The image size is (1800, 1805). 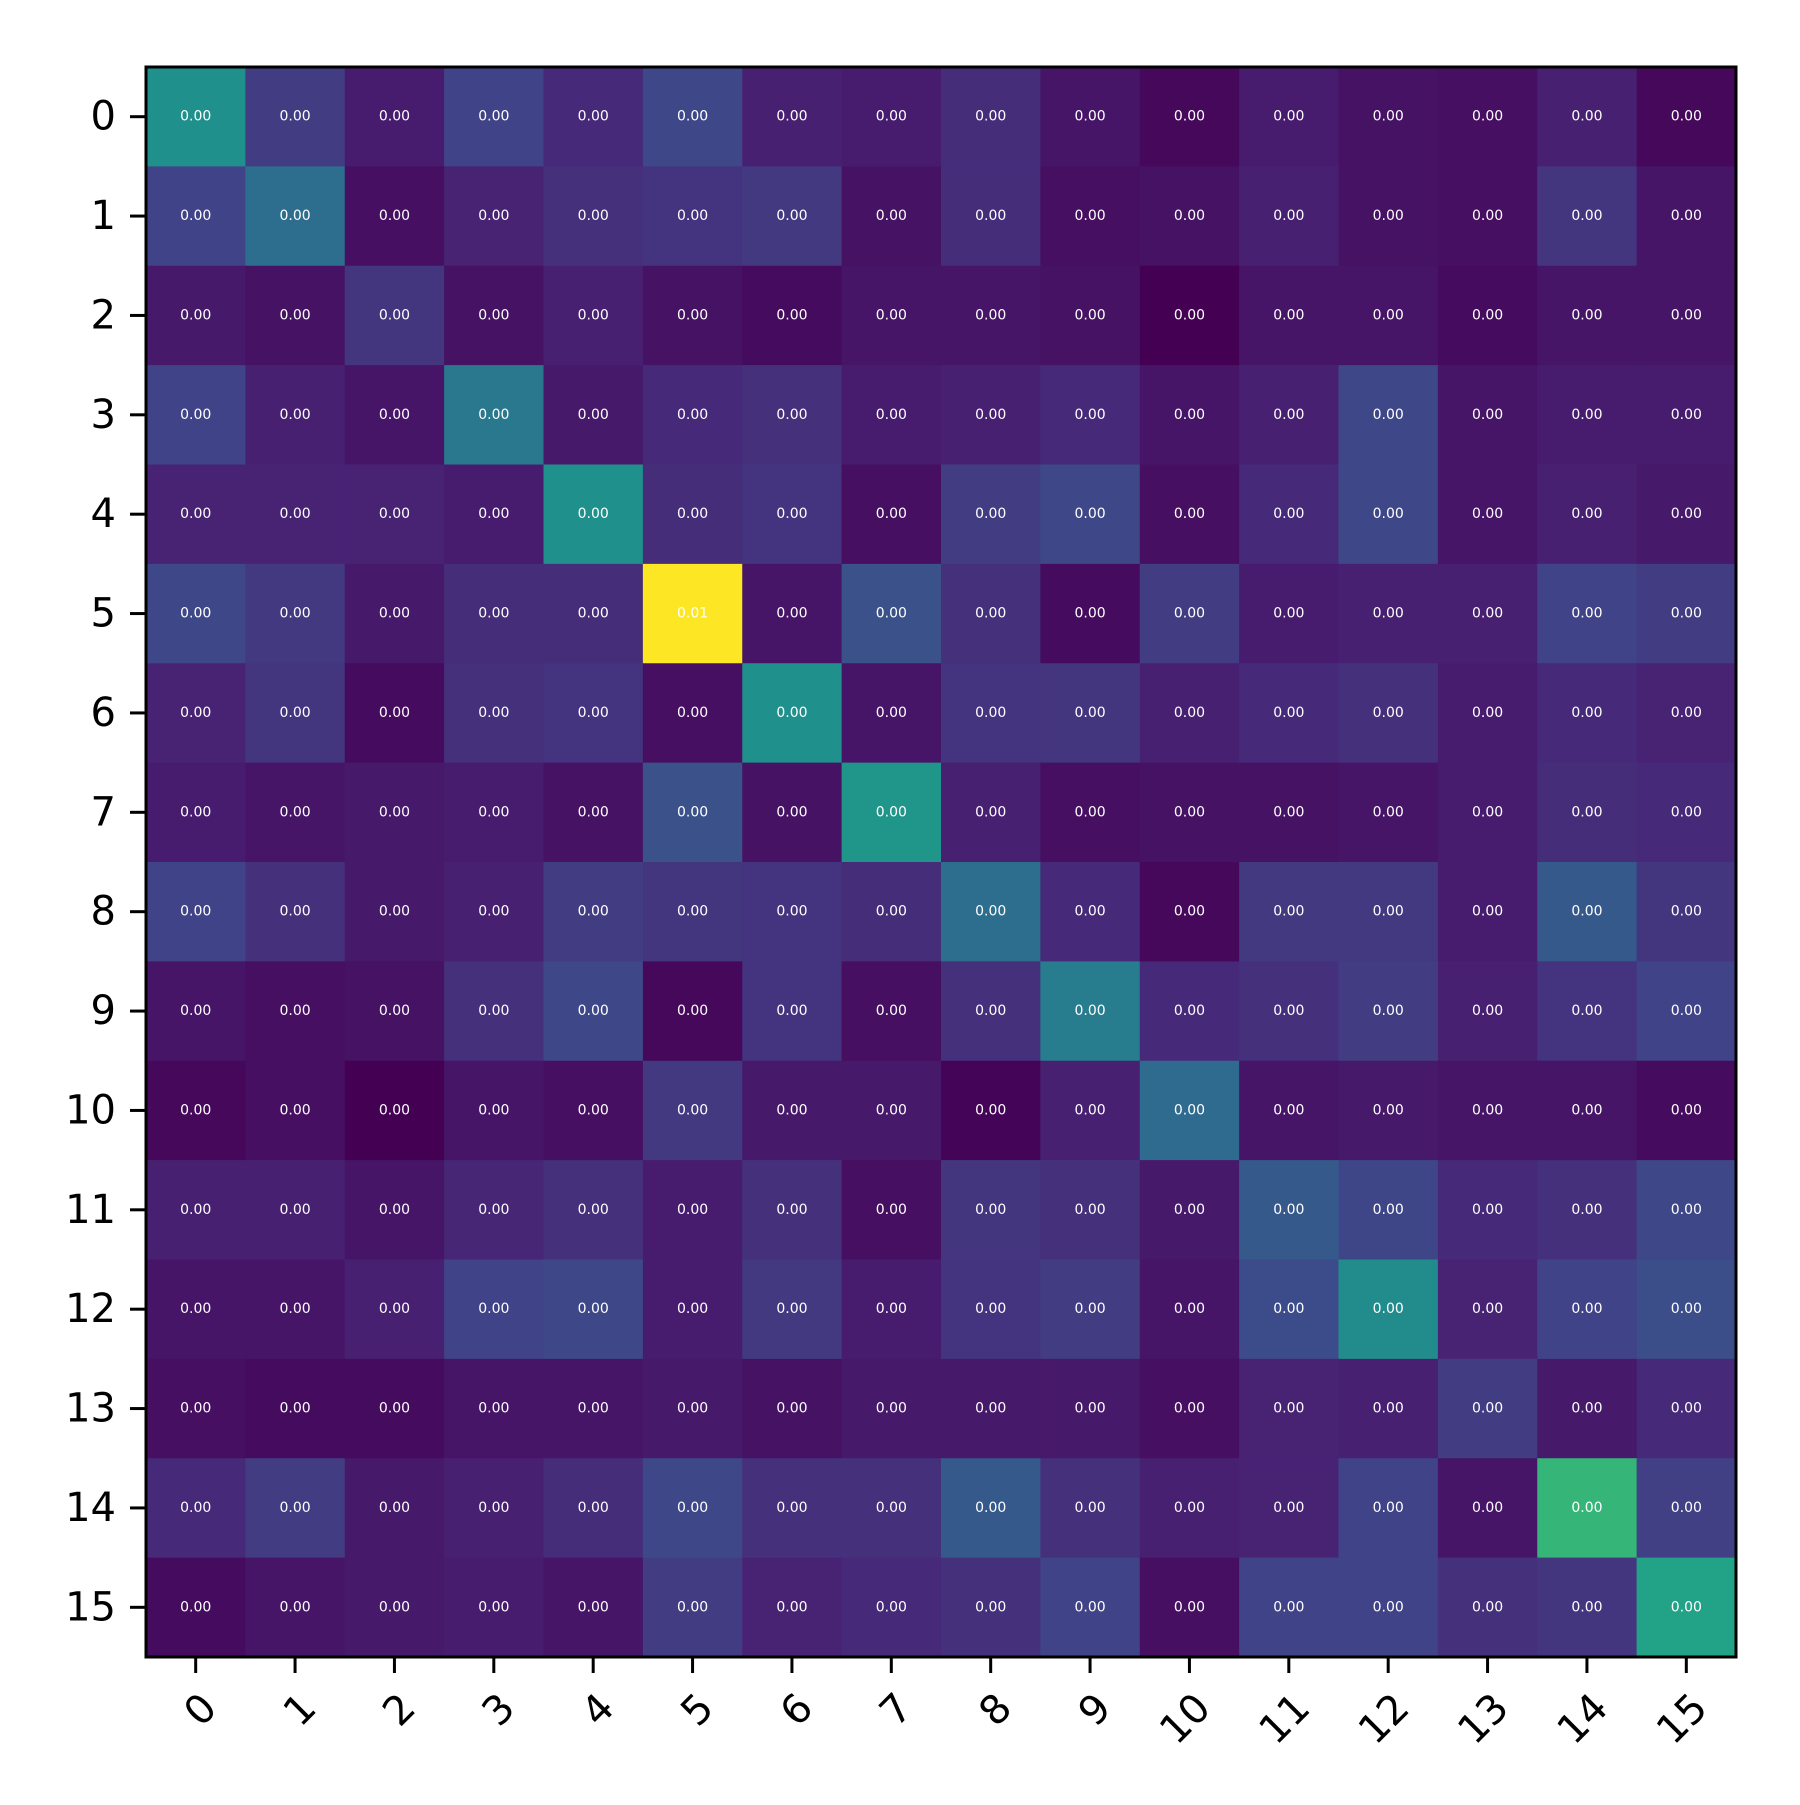 I want to click on cell-value-label-14-3: 0.00, so click(x=493, y=1508).